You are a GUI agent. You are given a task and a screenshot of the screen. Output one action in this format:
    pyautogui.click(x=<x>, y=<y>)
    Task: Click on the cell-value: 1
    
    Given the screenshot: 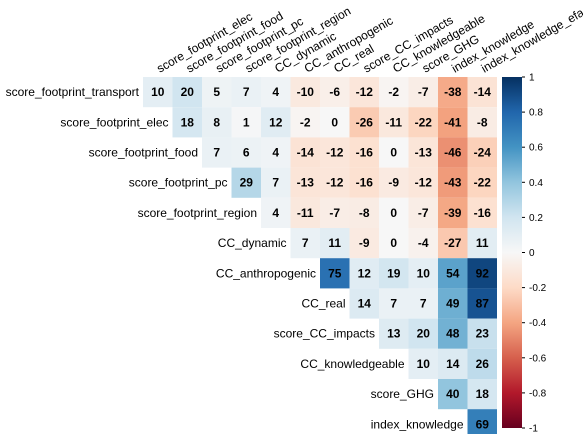 What is the action you would take?
    pyautogui.click(x=246, y=122)
    